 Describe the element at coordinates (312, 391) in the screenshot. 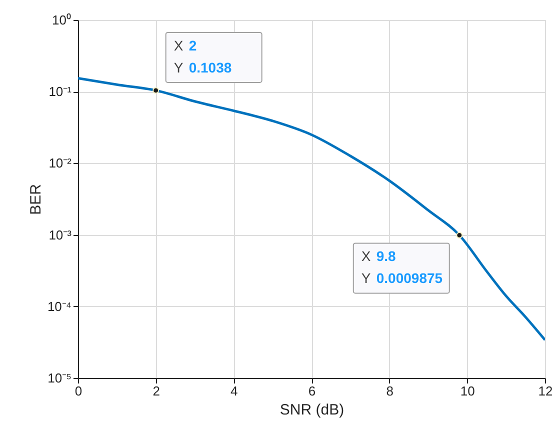

I see `x-tick-label: 6` at that location.